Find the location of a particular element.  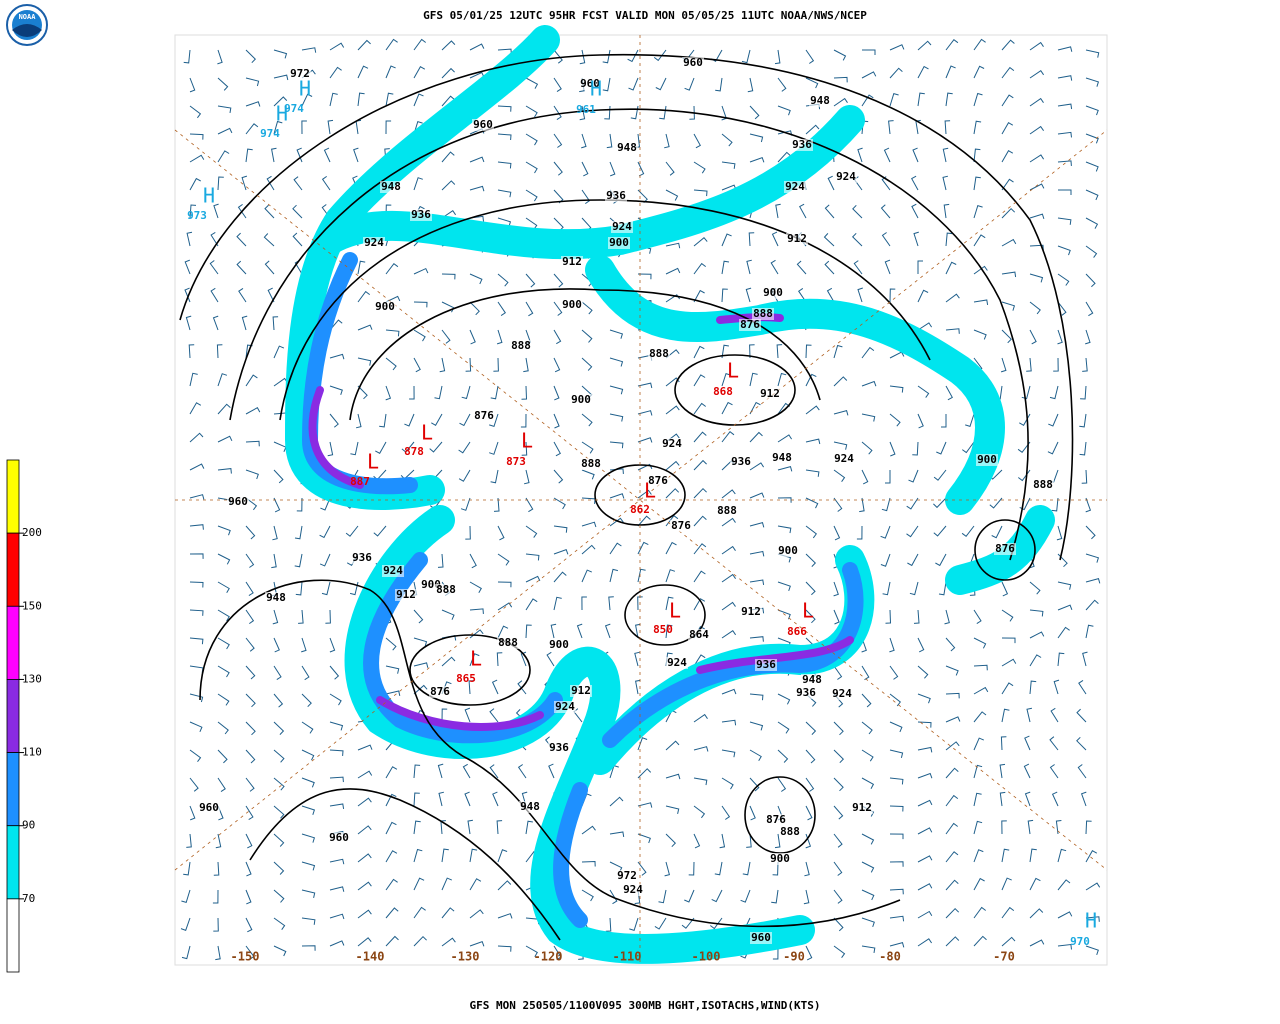

contour-label: 960 is located at coordinates (209, 807).